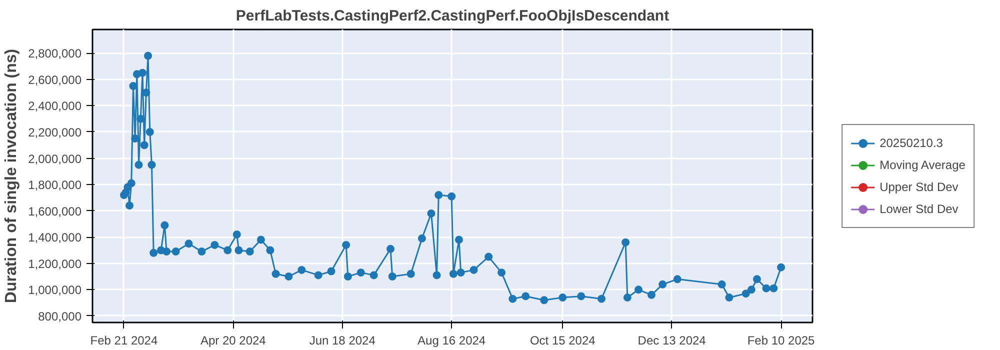 The height and width of the screenshot is (350, 1000). I want to click on y-axis-title: Duration of single invocation (ns), so click(11, 176).